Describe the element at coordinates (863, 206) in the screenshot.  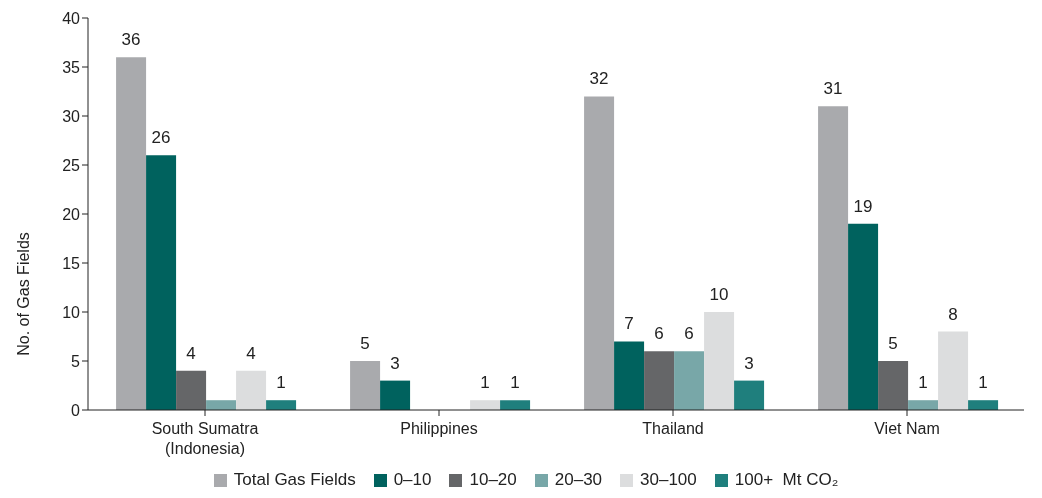
I see `data-label: 19` at that location.